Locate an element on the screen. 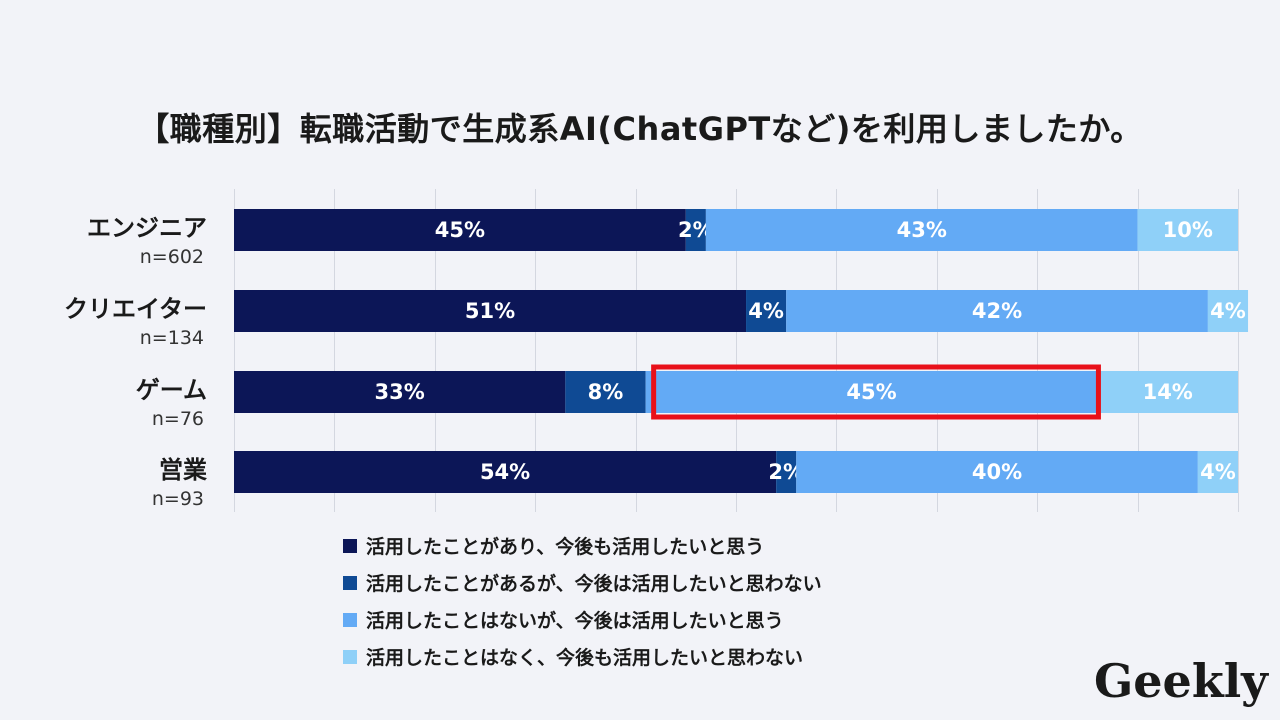  legend-label: 活用したことはなく、今後も活用したいと思わない is located at coordinates (585, 658).